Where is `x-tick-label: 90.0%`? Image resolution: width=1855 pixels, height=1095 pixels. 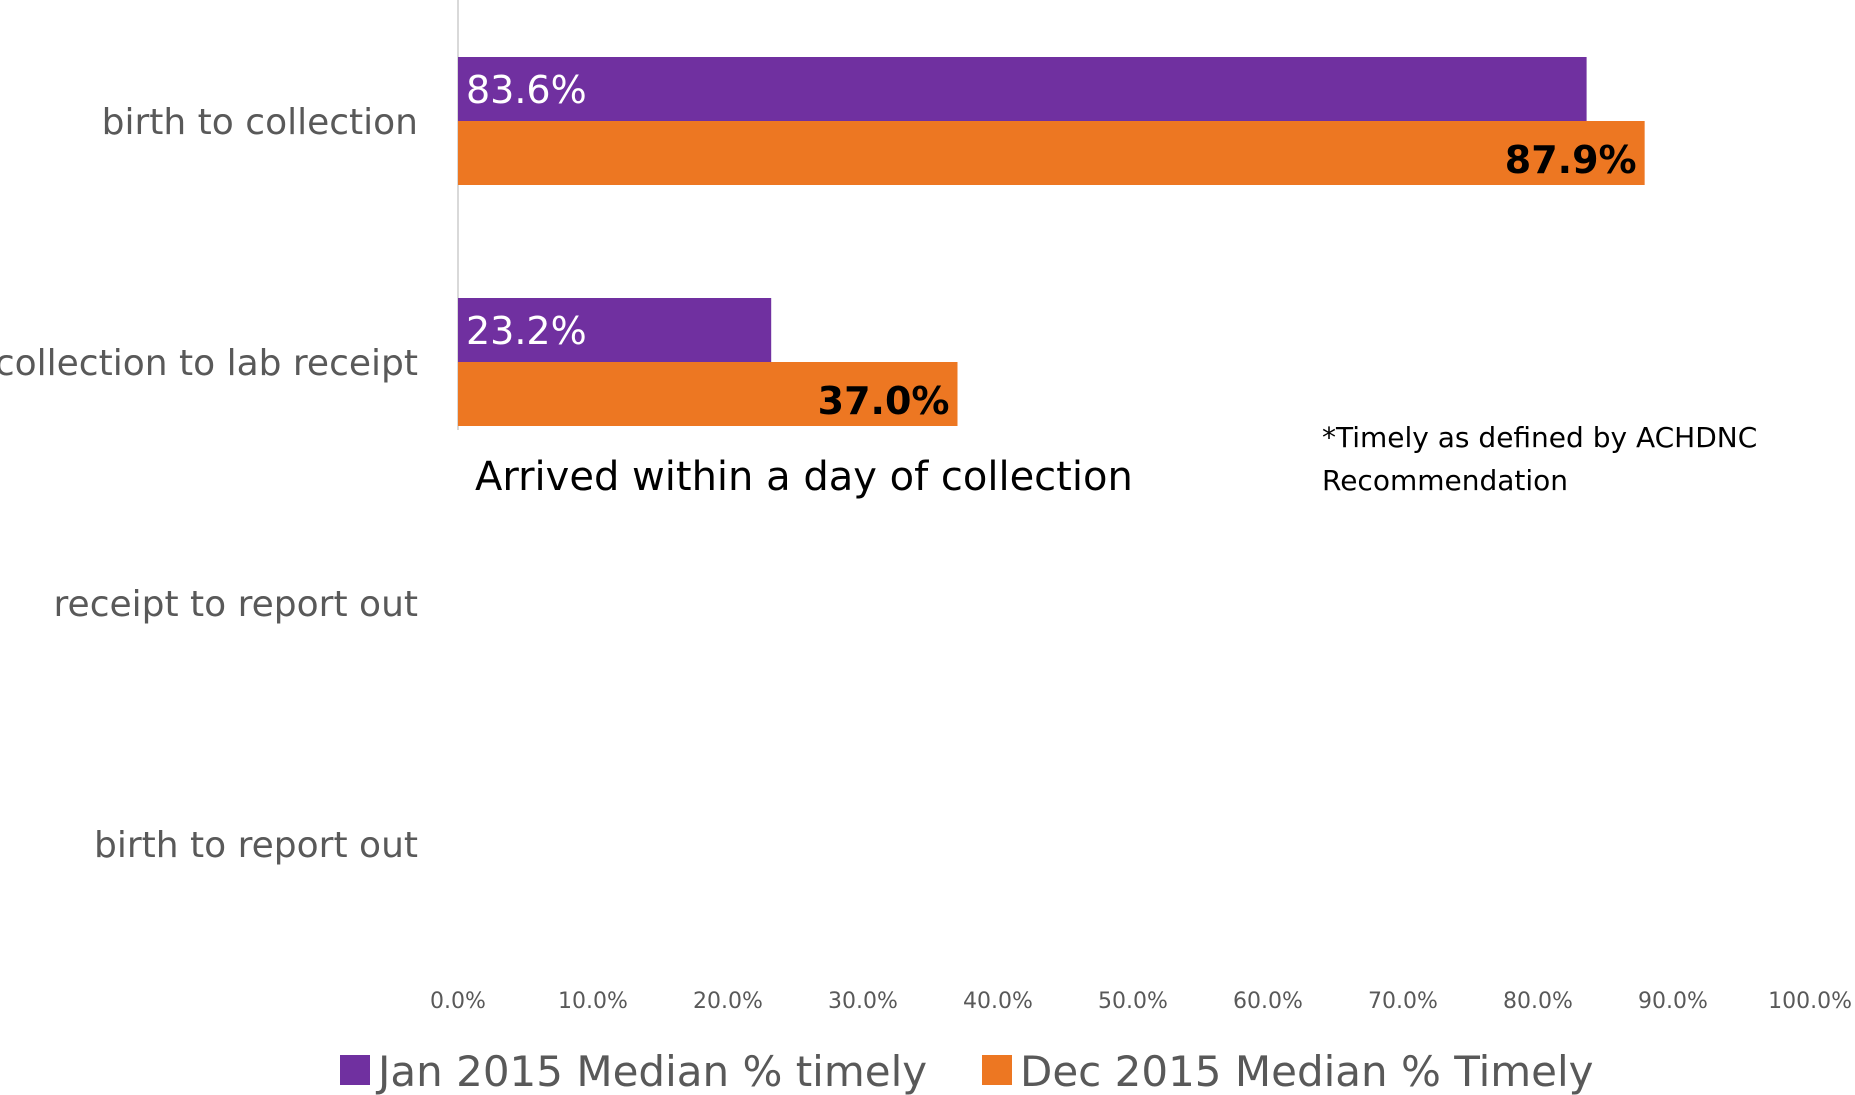 x-tick-label: 90.0% is located at coordinates (1673, 1001).